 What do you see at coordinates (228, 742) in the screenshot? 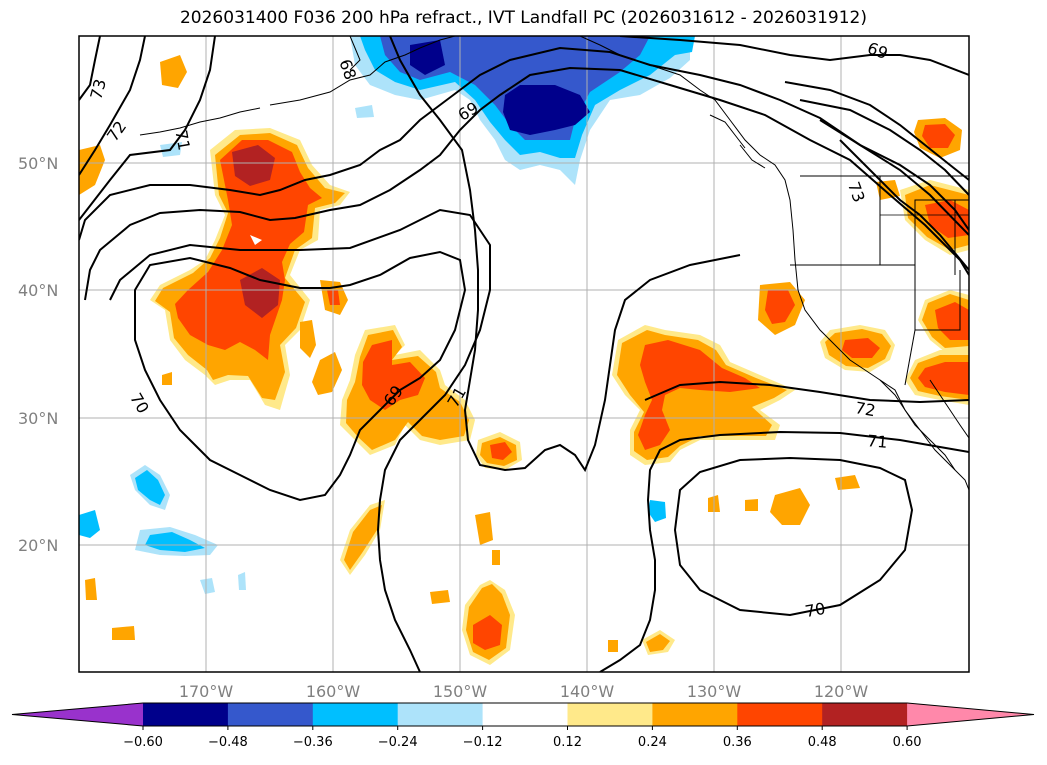
I see `colorbar-tick-label: −0.48` at bounding box center [228, 742].